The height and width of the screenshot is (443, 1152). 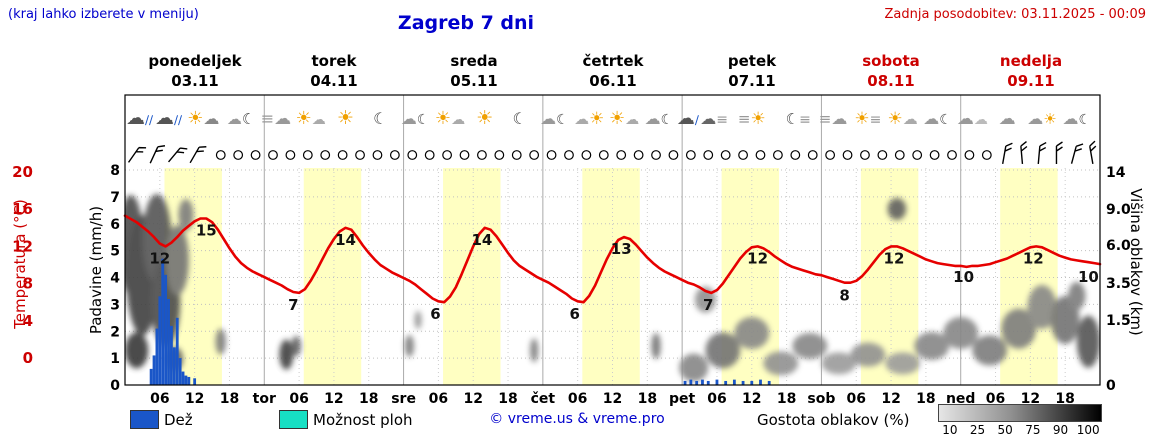 I want to click on credit-link: © vreme.us & vreme.pro, so click(x=577, y=419).